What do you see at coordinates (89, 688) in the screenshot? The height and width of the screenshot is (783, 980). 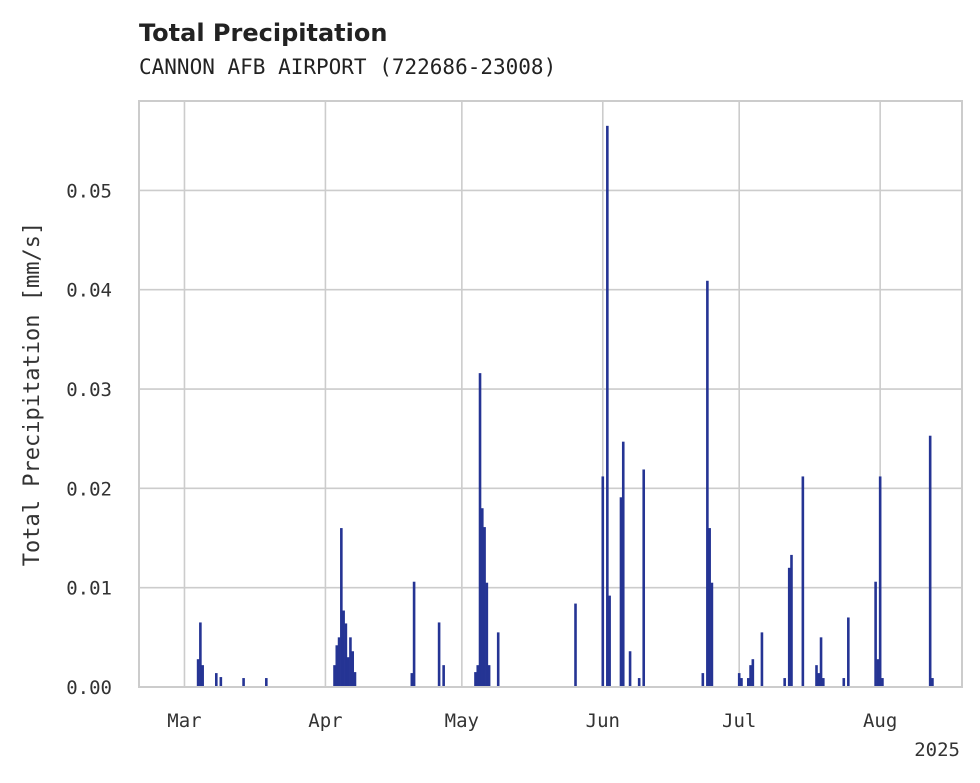 I see `y-tick-label: 0.00` at bounding box center [89, 688].